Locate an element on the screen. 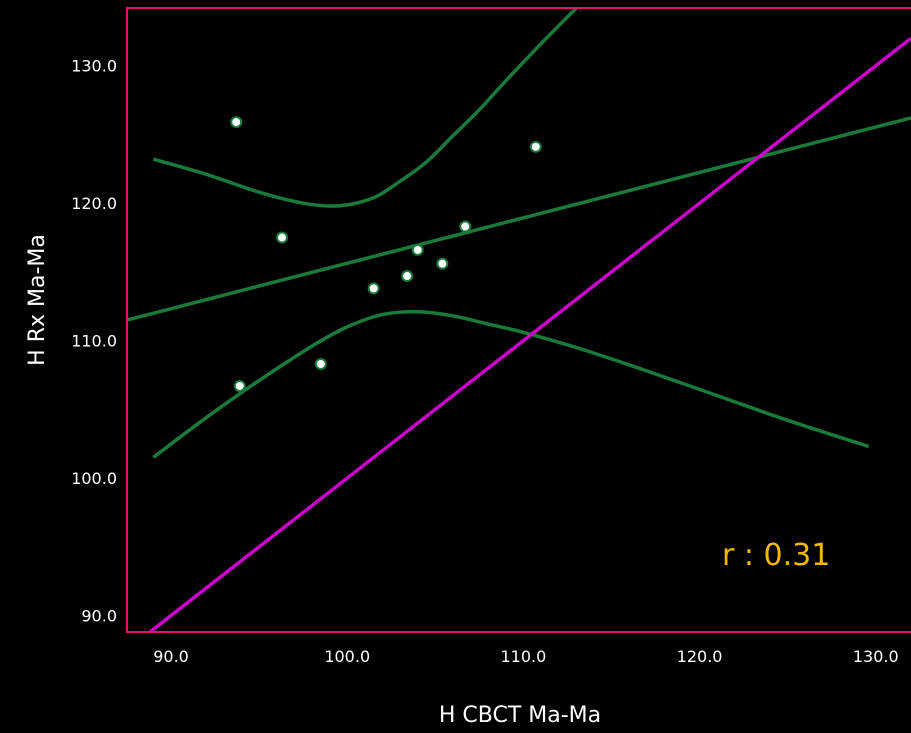  y-tick-label: 120.0 is located at coordinates (94, 203).